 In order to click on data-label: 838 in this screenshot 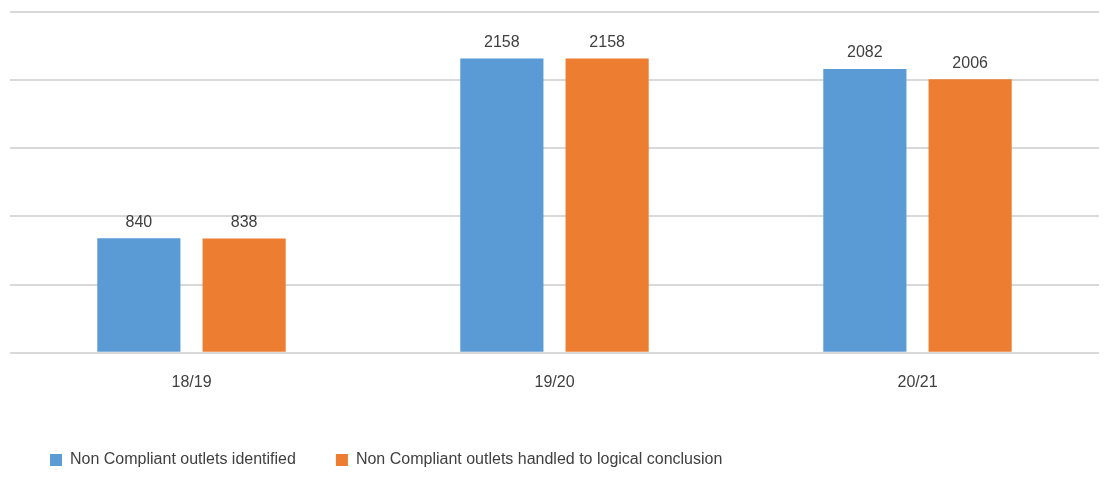, I will do `click(244, 221)`.